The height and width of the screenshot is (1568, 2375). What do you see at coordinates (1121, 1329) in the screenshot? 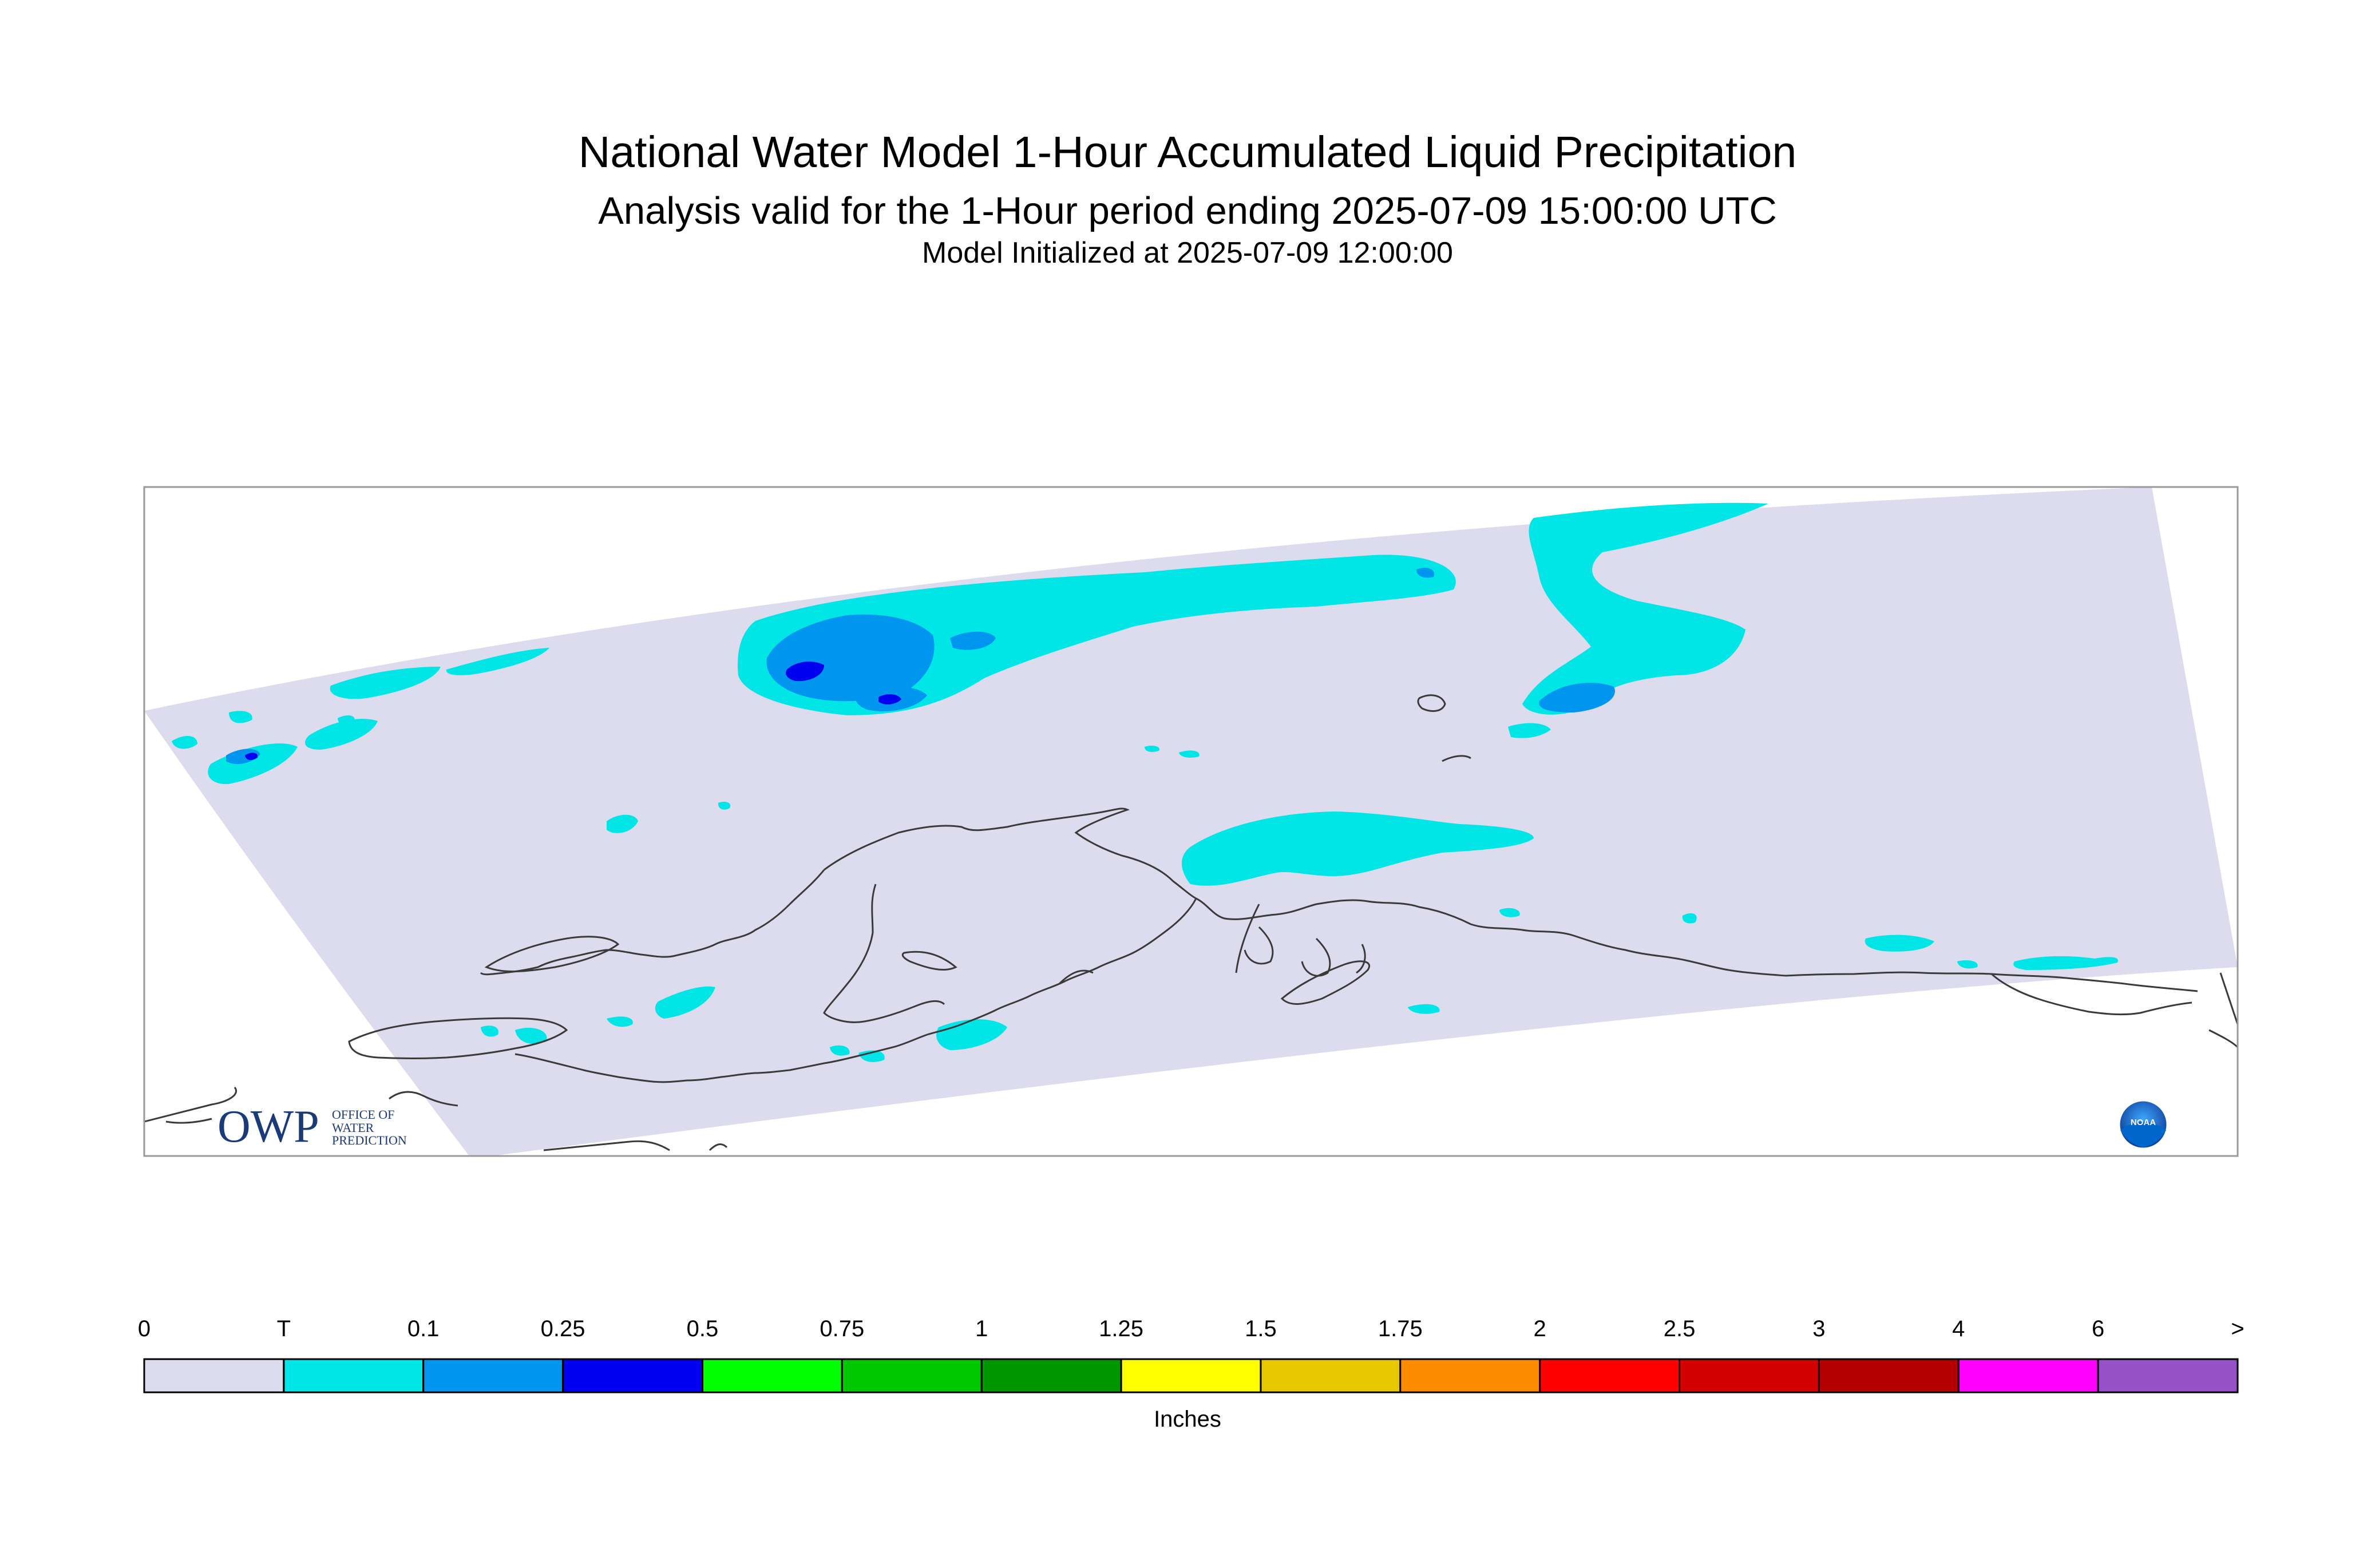
I see `legend-tick-label: 1.25` at bounding box center [1121, 1329].